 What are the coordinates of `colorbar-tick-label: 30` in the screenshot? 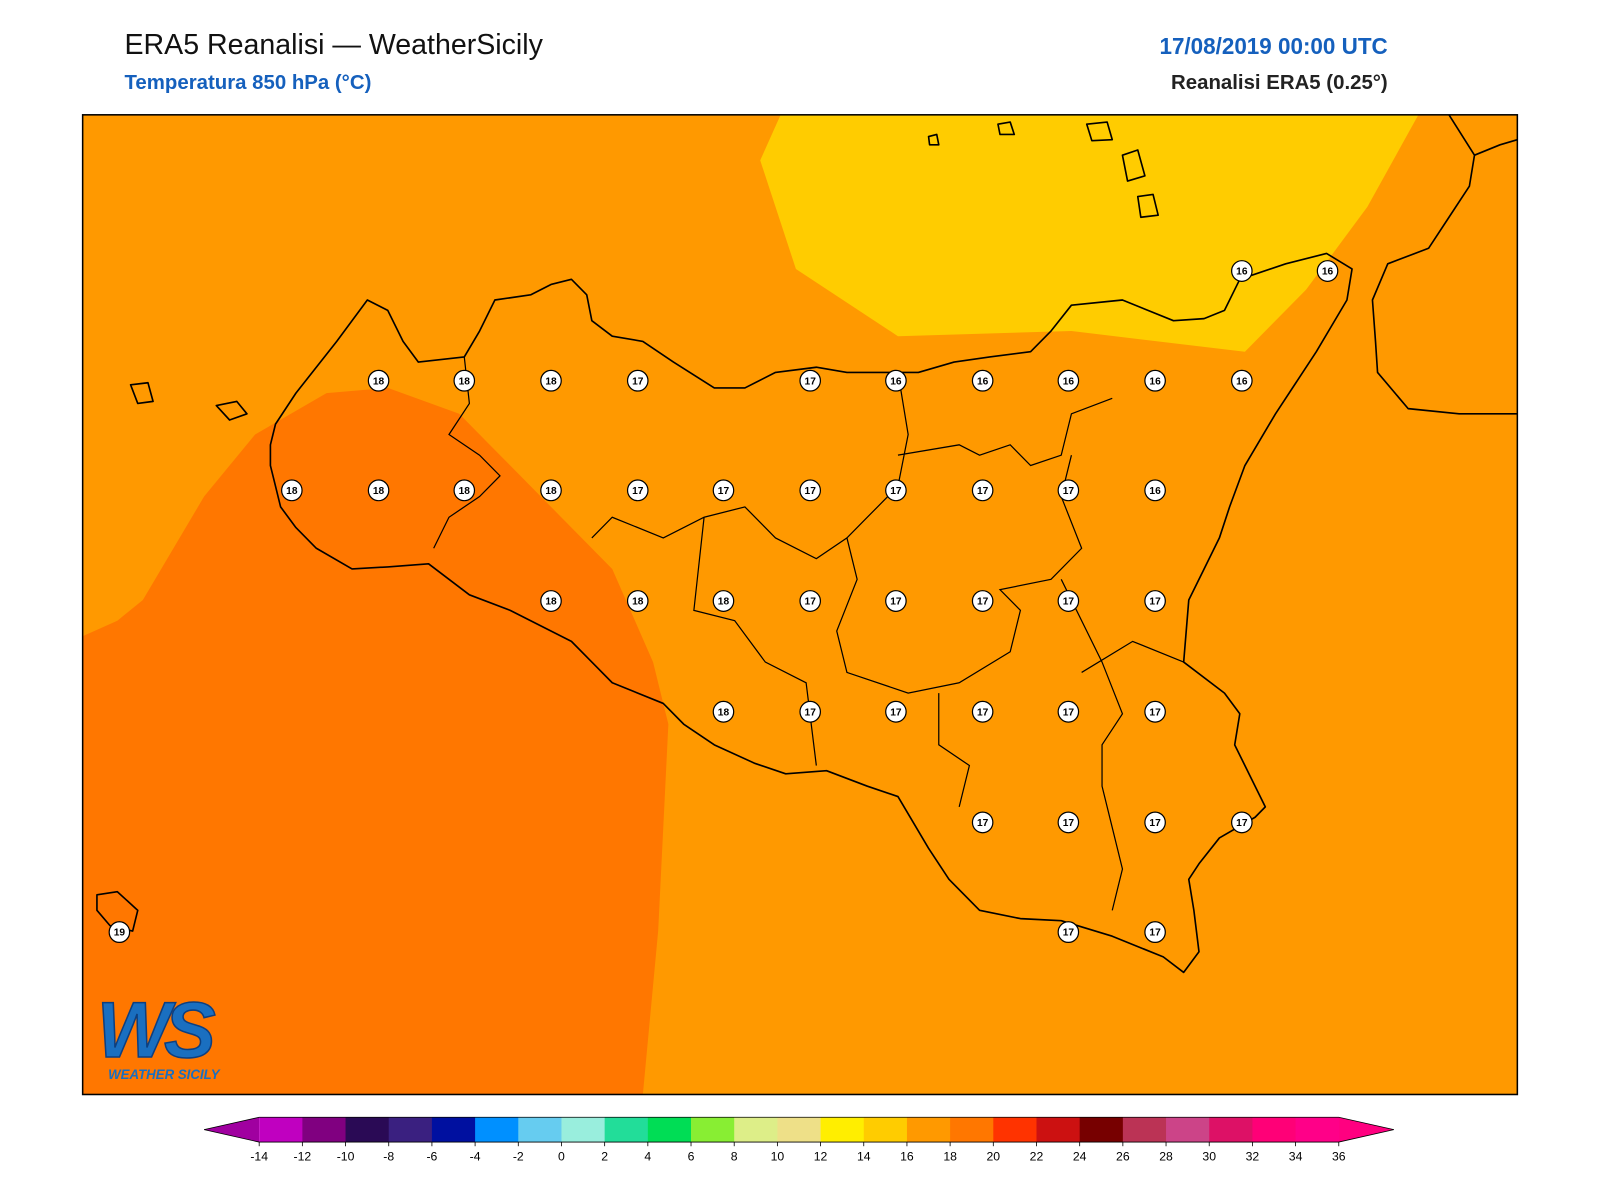 It's located at (1209, 1157).